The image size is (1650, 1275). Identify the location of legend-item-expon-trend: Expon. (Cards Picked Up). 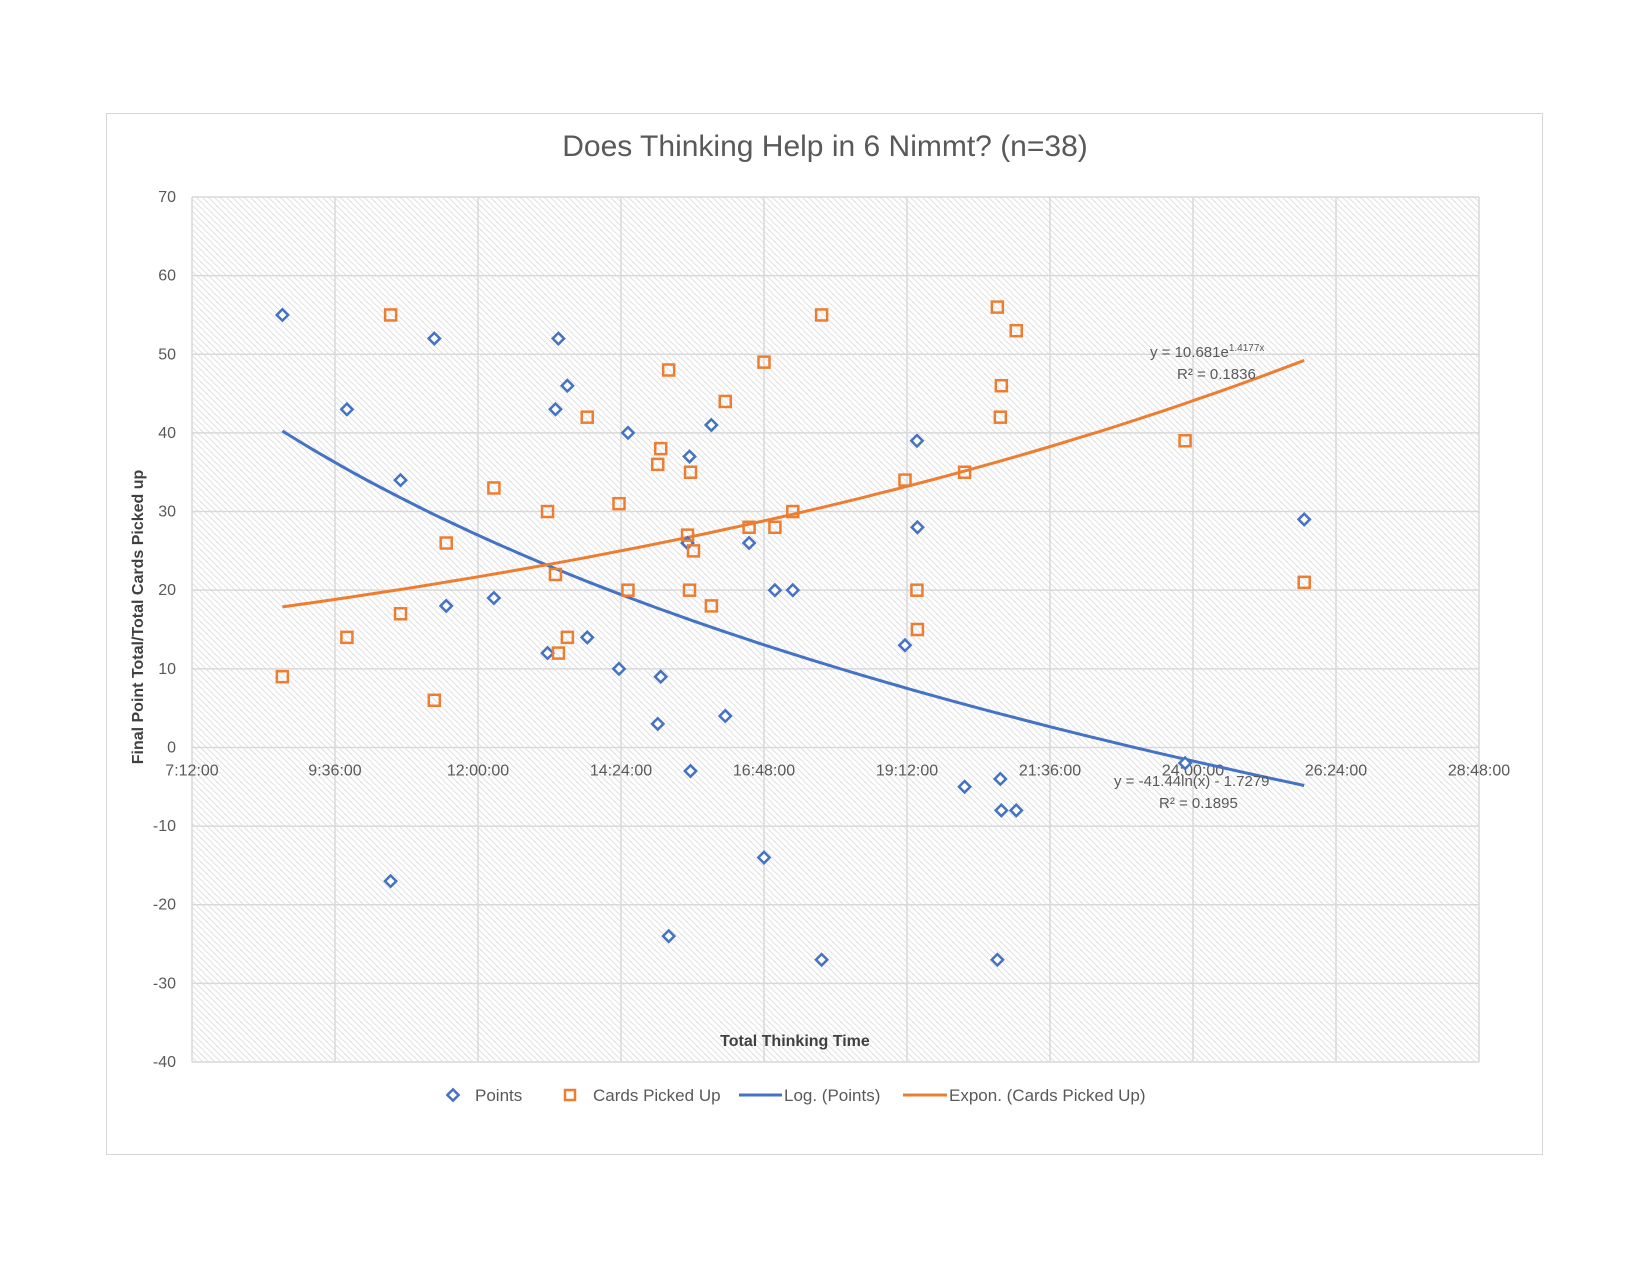
(1024, 1095).